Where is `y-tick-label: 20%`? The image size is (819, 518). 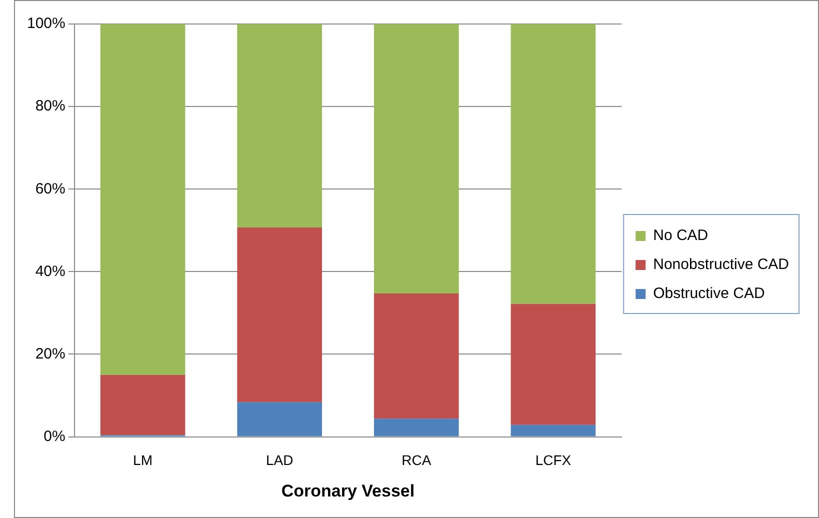 y-tick-label: 20% is located at coordinates (50, 353).